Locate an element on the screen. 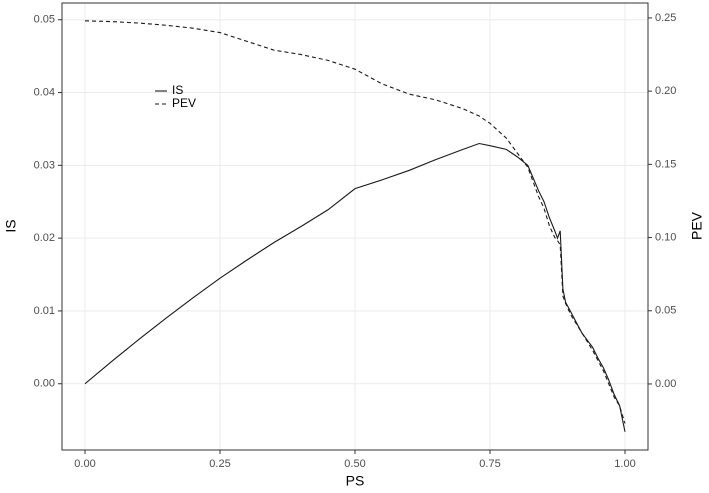  y2-tick-label: 0.15 is located at coordinates (665, 164).